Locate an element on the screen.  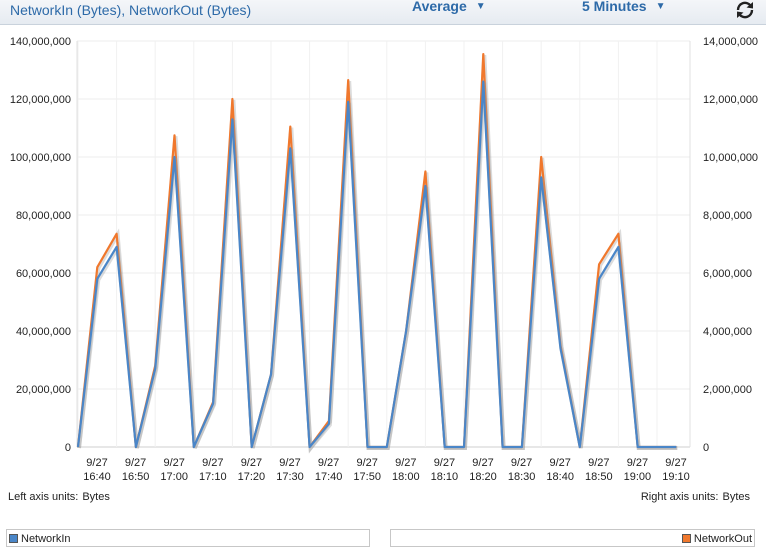
legend-networkin: NetworkIn is located at coordinates (188, 538).